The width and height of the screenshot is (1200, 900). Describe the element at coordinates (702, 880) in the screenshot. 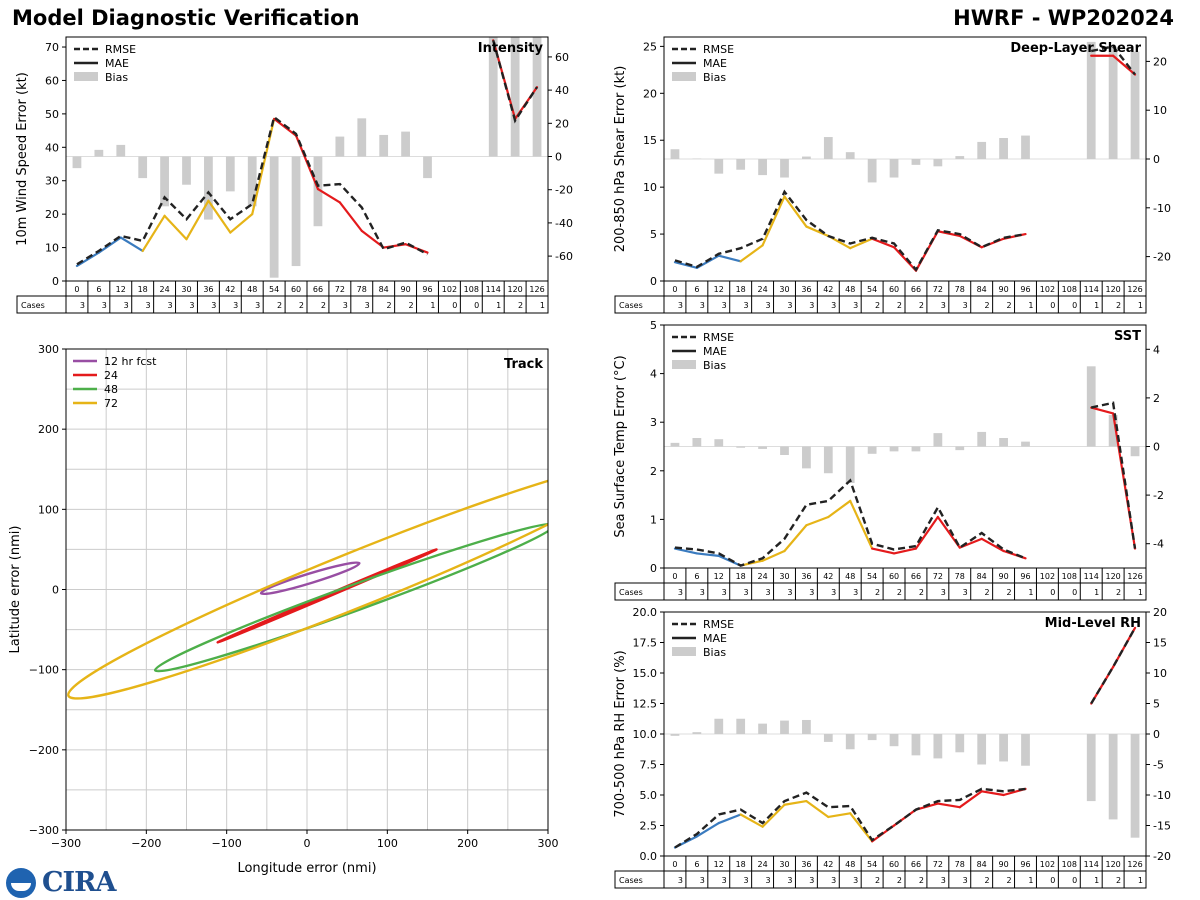

I see `rh-case-count-6: 3` at that location.